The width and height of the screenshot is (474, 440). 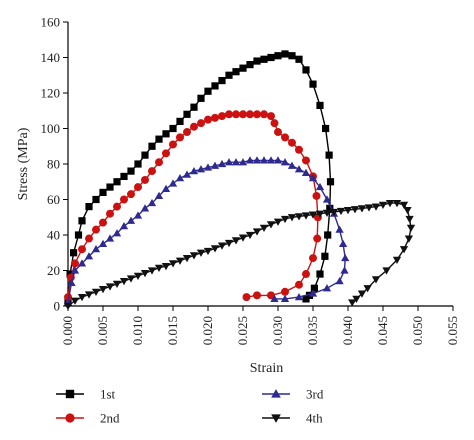 What do you see at coordinates (88, 418) in the screenshot?
I see `legend-item-2nd: 2nd` at bounding box center [88, 418].